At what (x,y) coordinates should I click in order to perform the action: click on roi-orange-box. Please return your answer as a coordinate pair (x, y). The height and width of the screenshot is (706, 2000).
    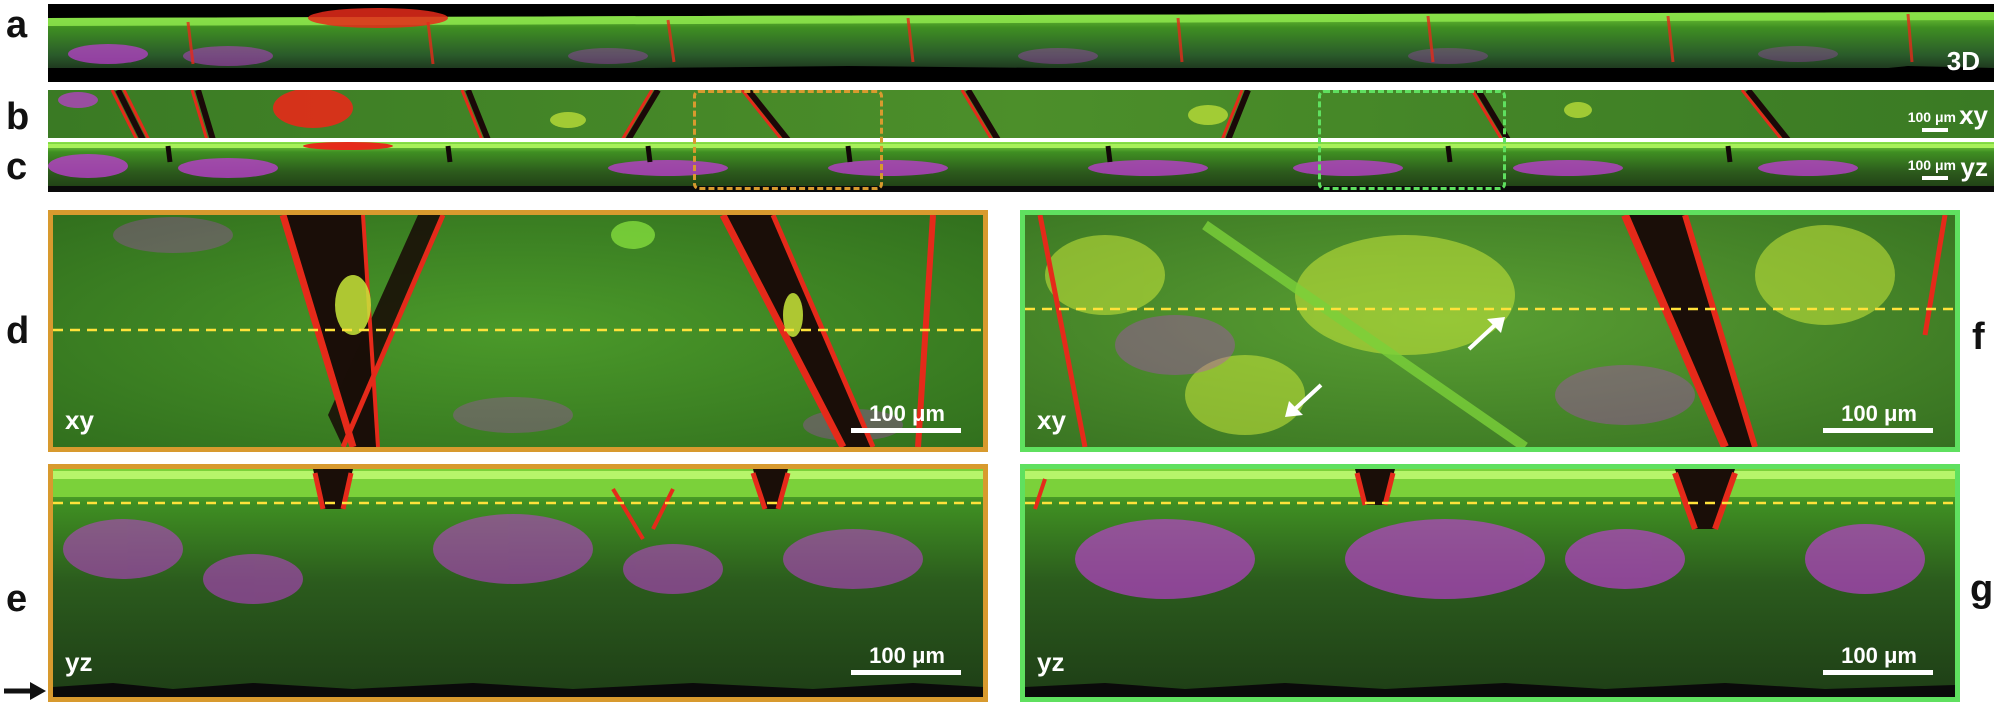
    Looking at the image, I should click on (788, 140).